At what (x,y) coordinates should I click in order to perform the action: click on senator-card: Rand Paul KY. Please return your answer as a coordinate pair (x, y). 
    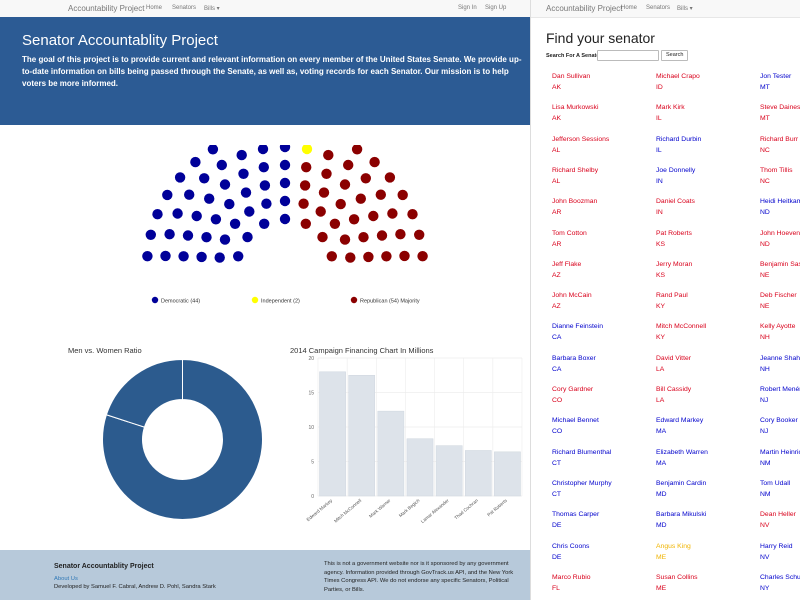
    Looking at the image, I should click on (672, 301).